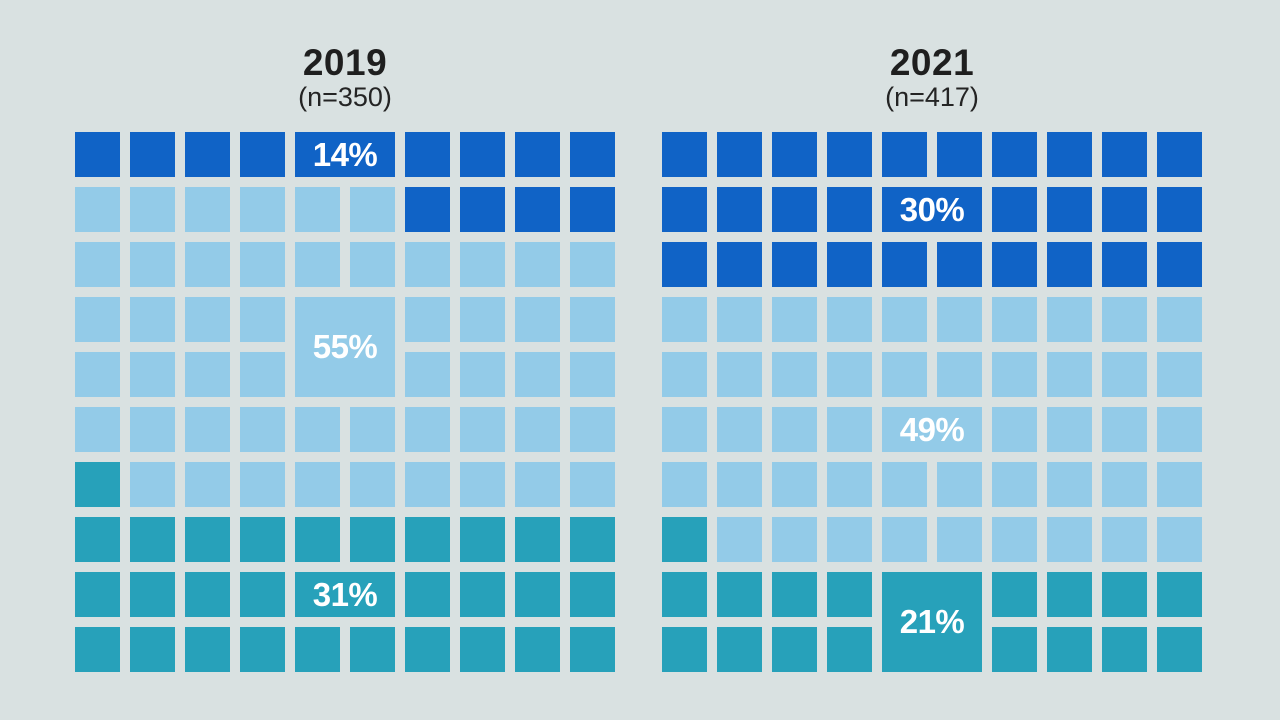 This screenshot has width=1280, height=720. What do you see at coordinates (345, 594) in the screenshot?
I see `segment-percentage-label: 31%` at bounding box center [345, 594].